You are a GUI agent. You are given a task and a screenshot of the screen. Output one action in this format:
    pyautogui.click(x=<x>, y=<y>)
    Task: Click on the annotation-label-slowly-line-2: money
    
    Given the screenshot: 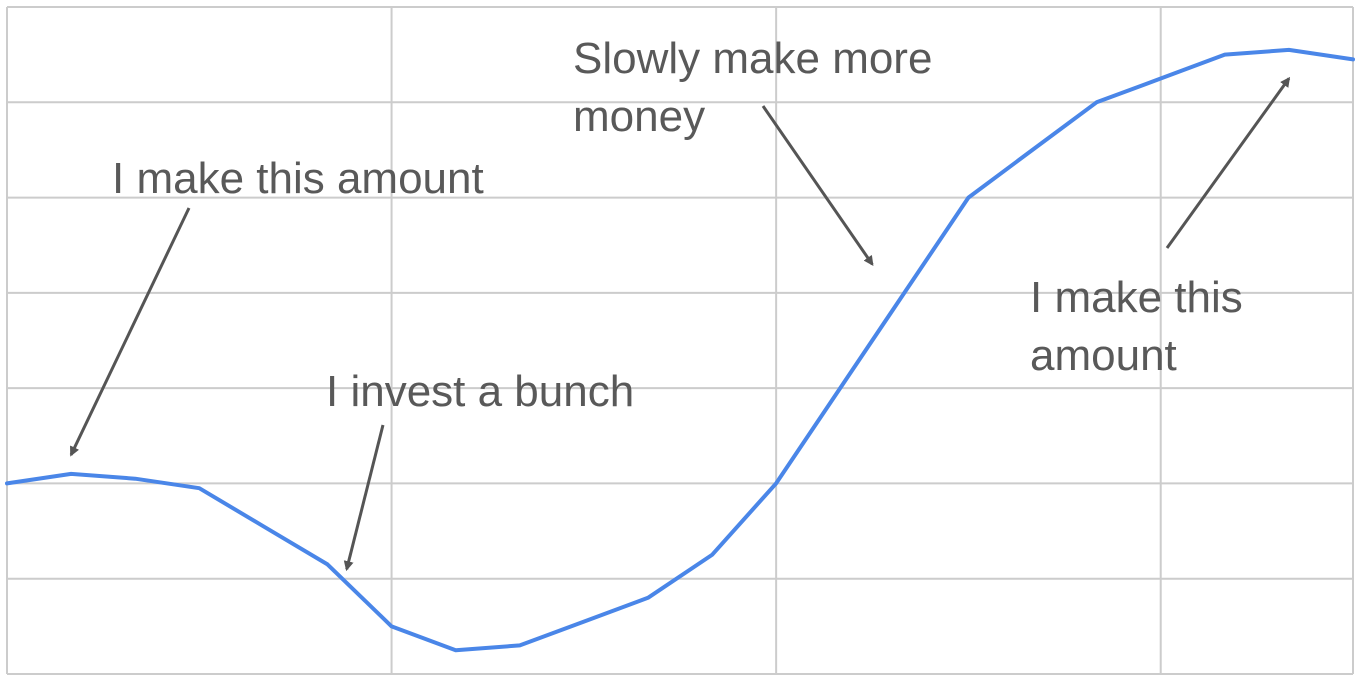 What is the action you would take?
    pyautogui.click(x=639, y=116)
    